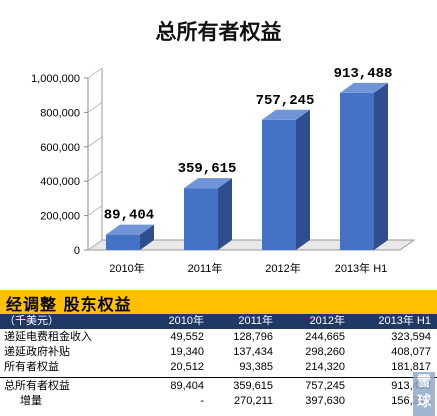 The width and height of the screenshot is (437, 416). Describe the element at coordinates (186, 321) in the screenshot. I see `column-header-2010: 2010年` at that location.